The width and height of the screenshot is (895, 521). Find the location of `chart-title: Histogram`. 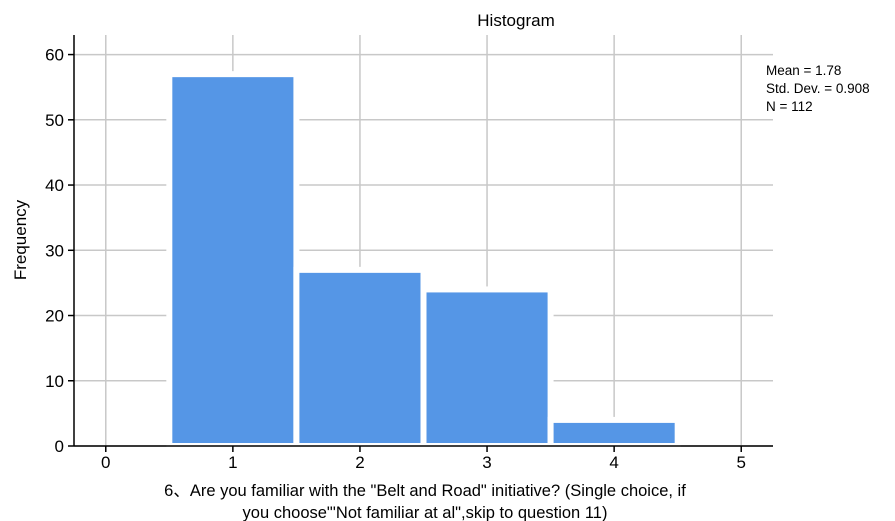

chart-title: Histogram is located at coordinates (515, 20).